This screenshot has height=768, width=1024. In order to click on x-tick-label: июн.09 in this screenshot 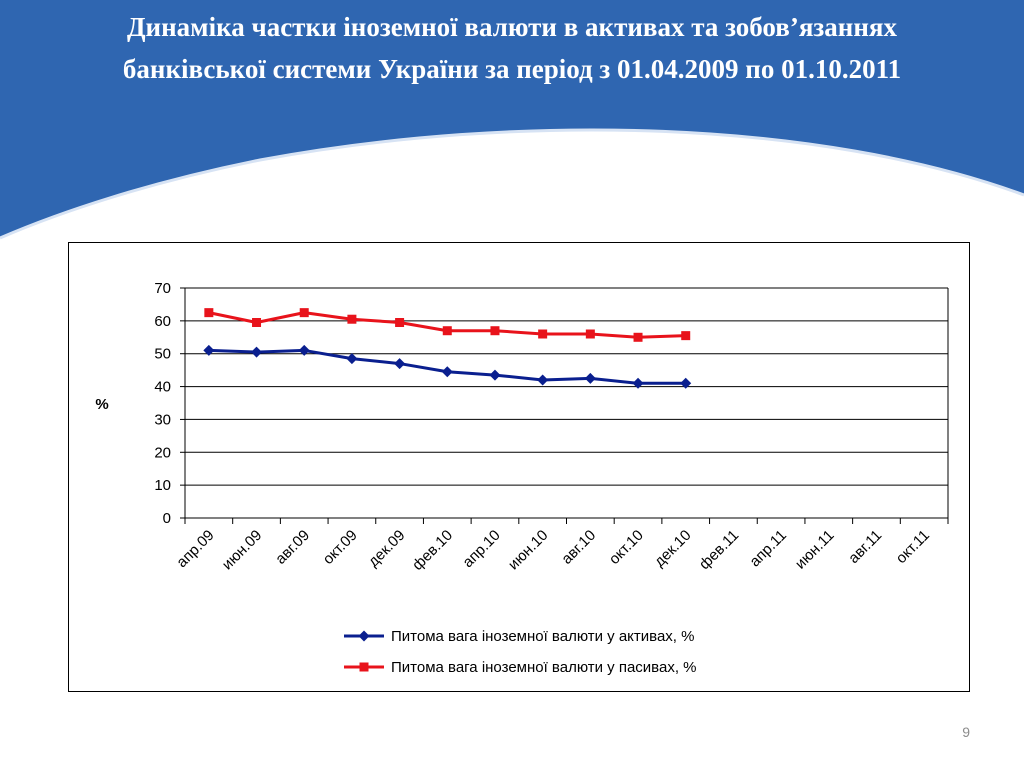, I will do `click(242, 550)`.